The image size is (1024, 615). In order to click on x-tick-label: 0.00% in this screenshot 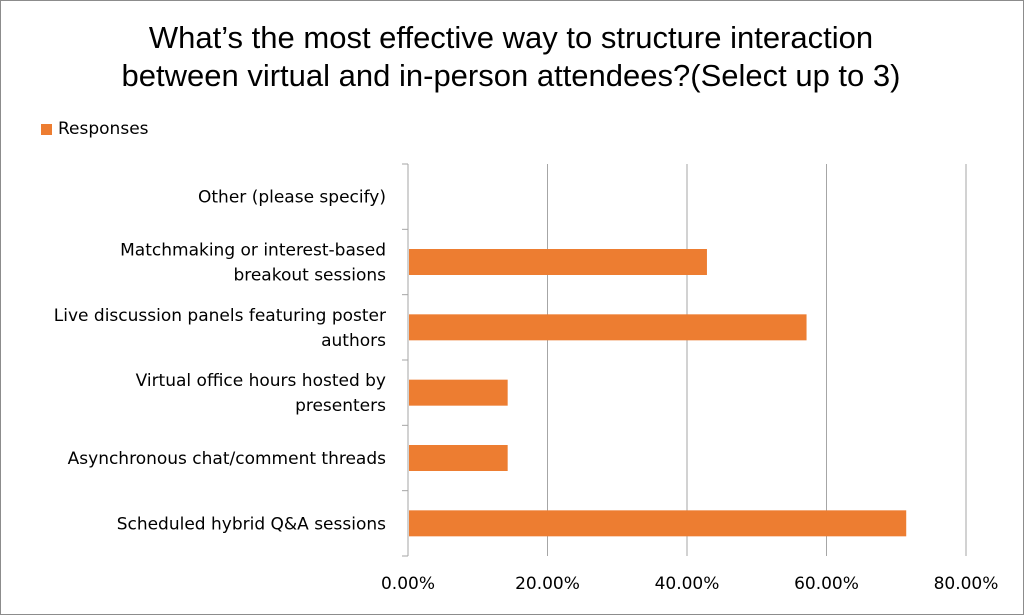, I will do `click(408, 584)`.